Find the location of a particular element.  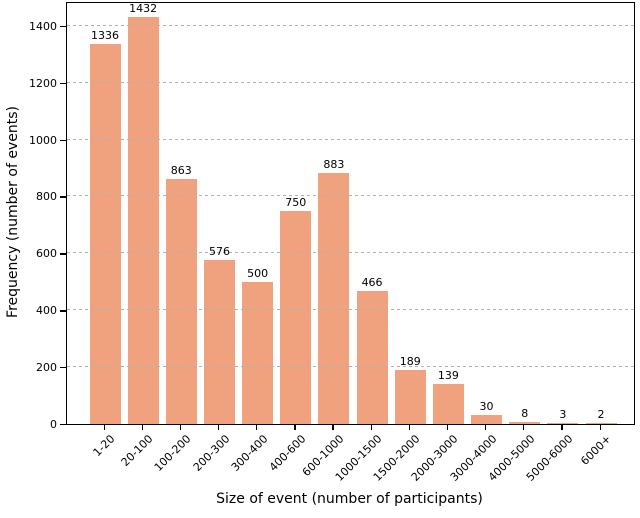

bar-value-label: 883 is located at coordinates (334, 164).